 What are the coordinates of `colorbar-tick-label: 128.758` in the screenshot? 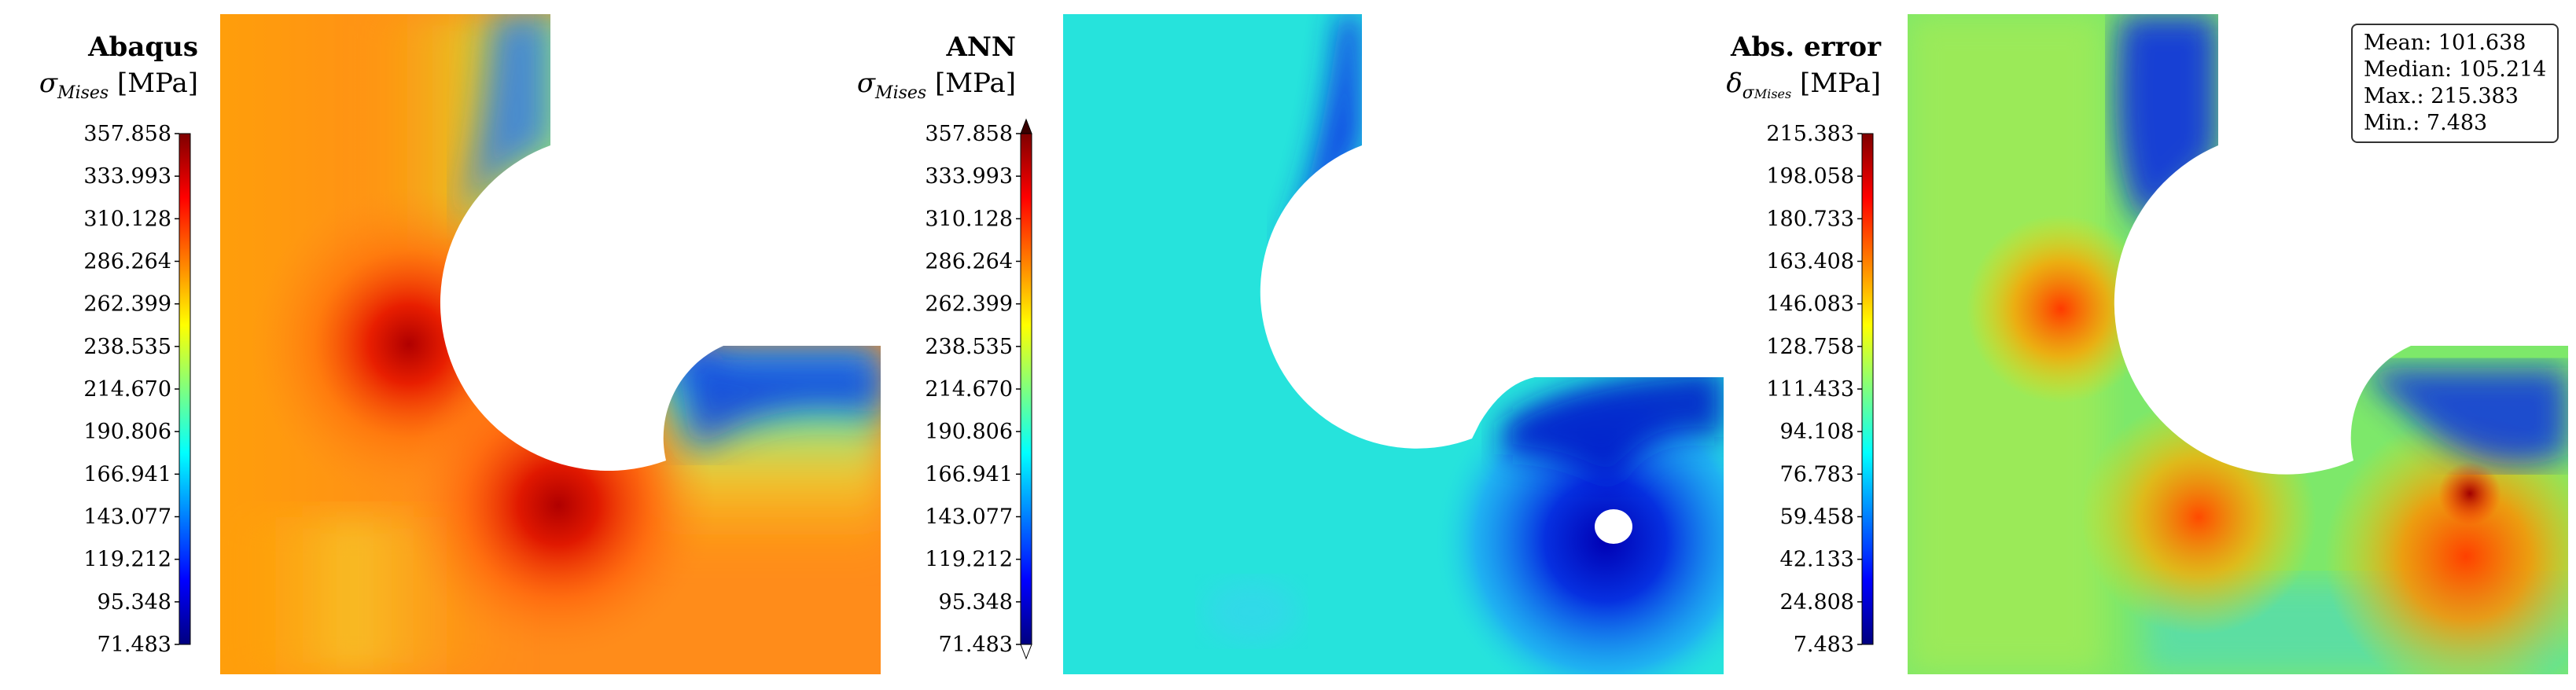 It's located at (1810, 347).